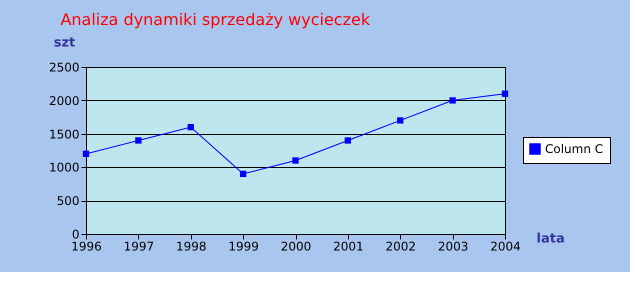  Describe the element at coordinates (76, 235) in the screenshot. I see `y-tick-label: 0` at that location.